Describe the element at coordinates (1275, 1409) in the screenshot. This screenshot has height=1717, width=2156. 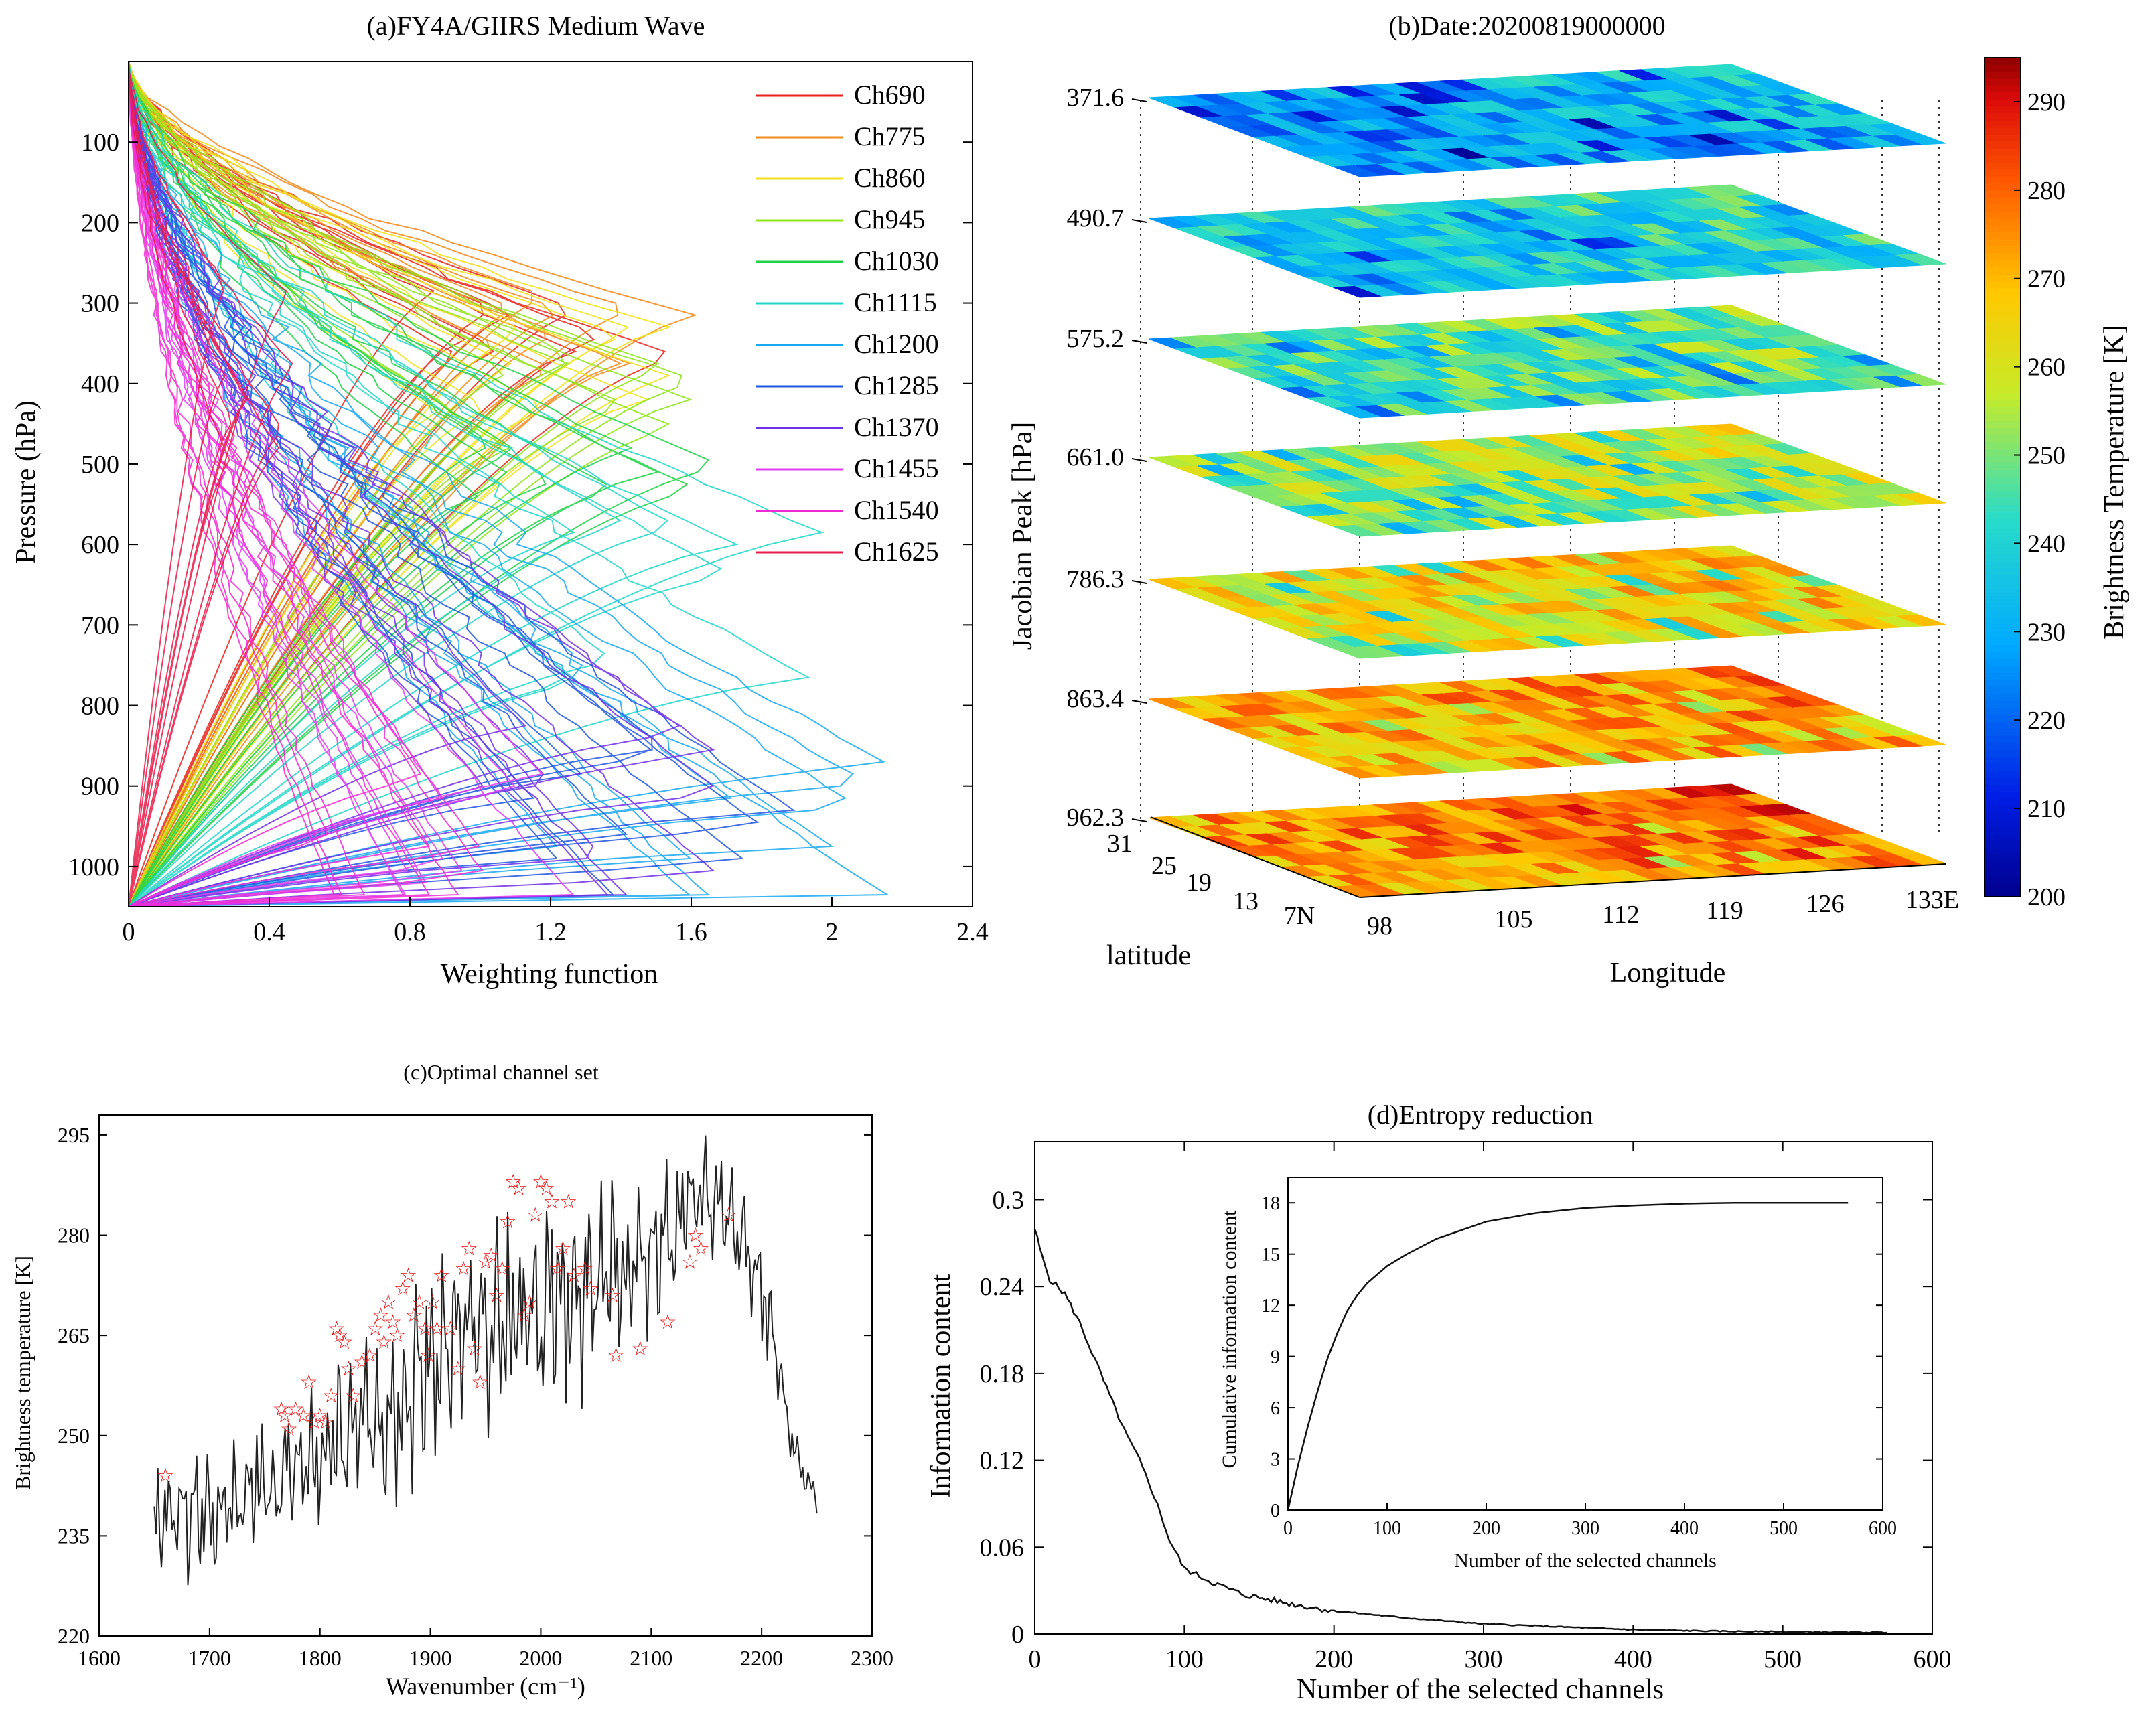
I see `inset-y-tick-label: 6` at that location.